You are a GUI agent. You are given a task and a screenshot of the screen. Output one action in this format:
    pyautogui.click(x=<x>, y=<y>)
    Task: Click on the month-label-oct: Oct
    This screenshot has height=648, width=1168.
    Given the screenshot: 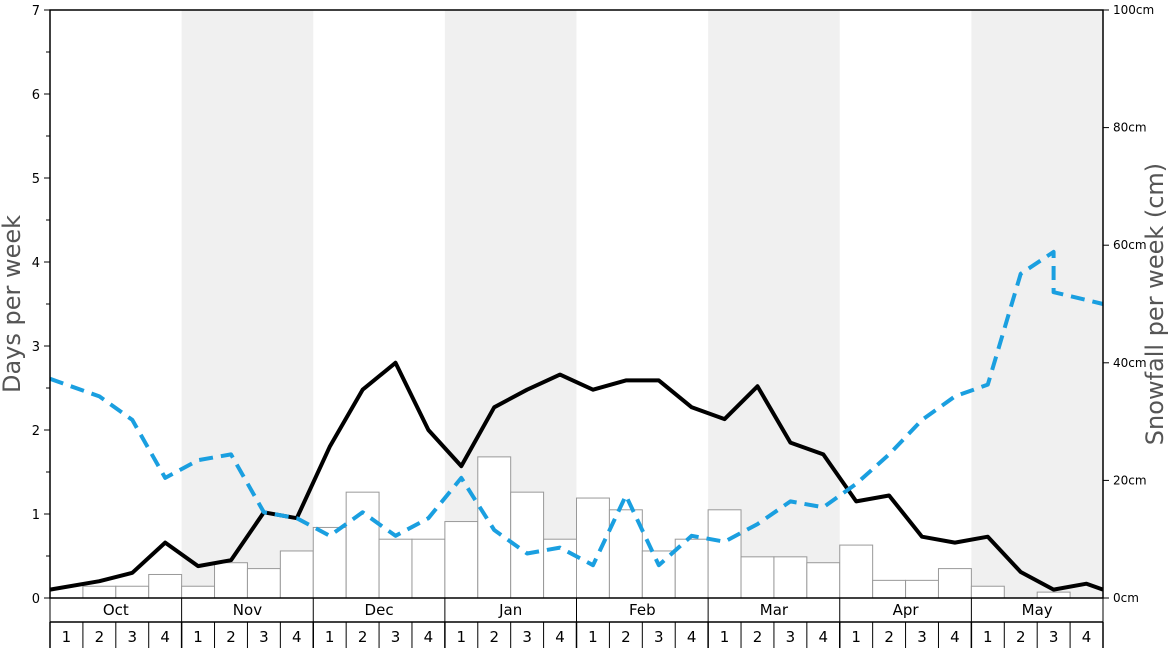 What is the action you would take?
    pyautogui.click(x=116, y=610)
    